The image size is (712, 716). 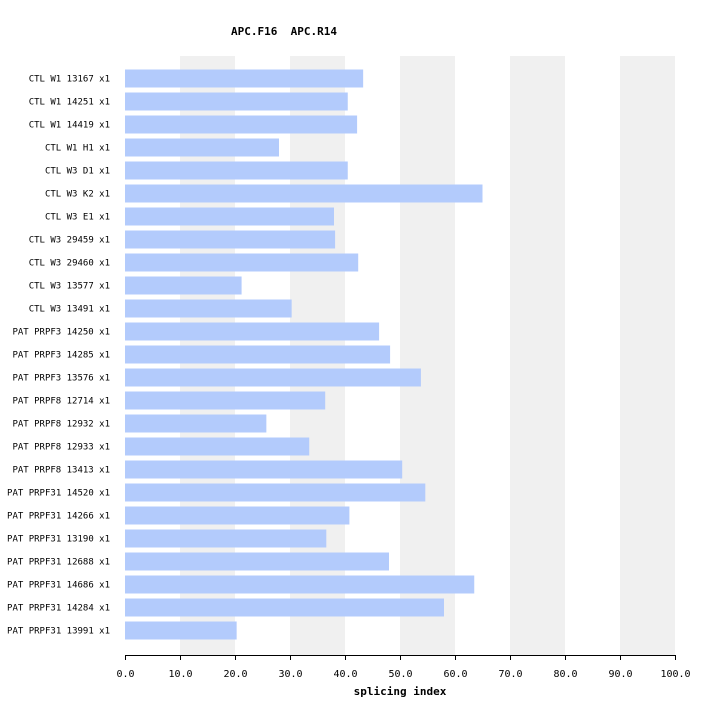 What do you see at coordinates (58, 563) in the screenshot?
I see `category-label: PAT PRPF31 12688 x1` at bounding box center [58, 563].